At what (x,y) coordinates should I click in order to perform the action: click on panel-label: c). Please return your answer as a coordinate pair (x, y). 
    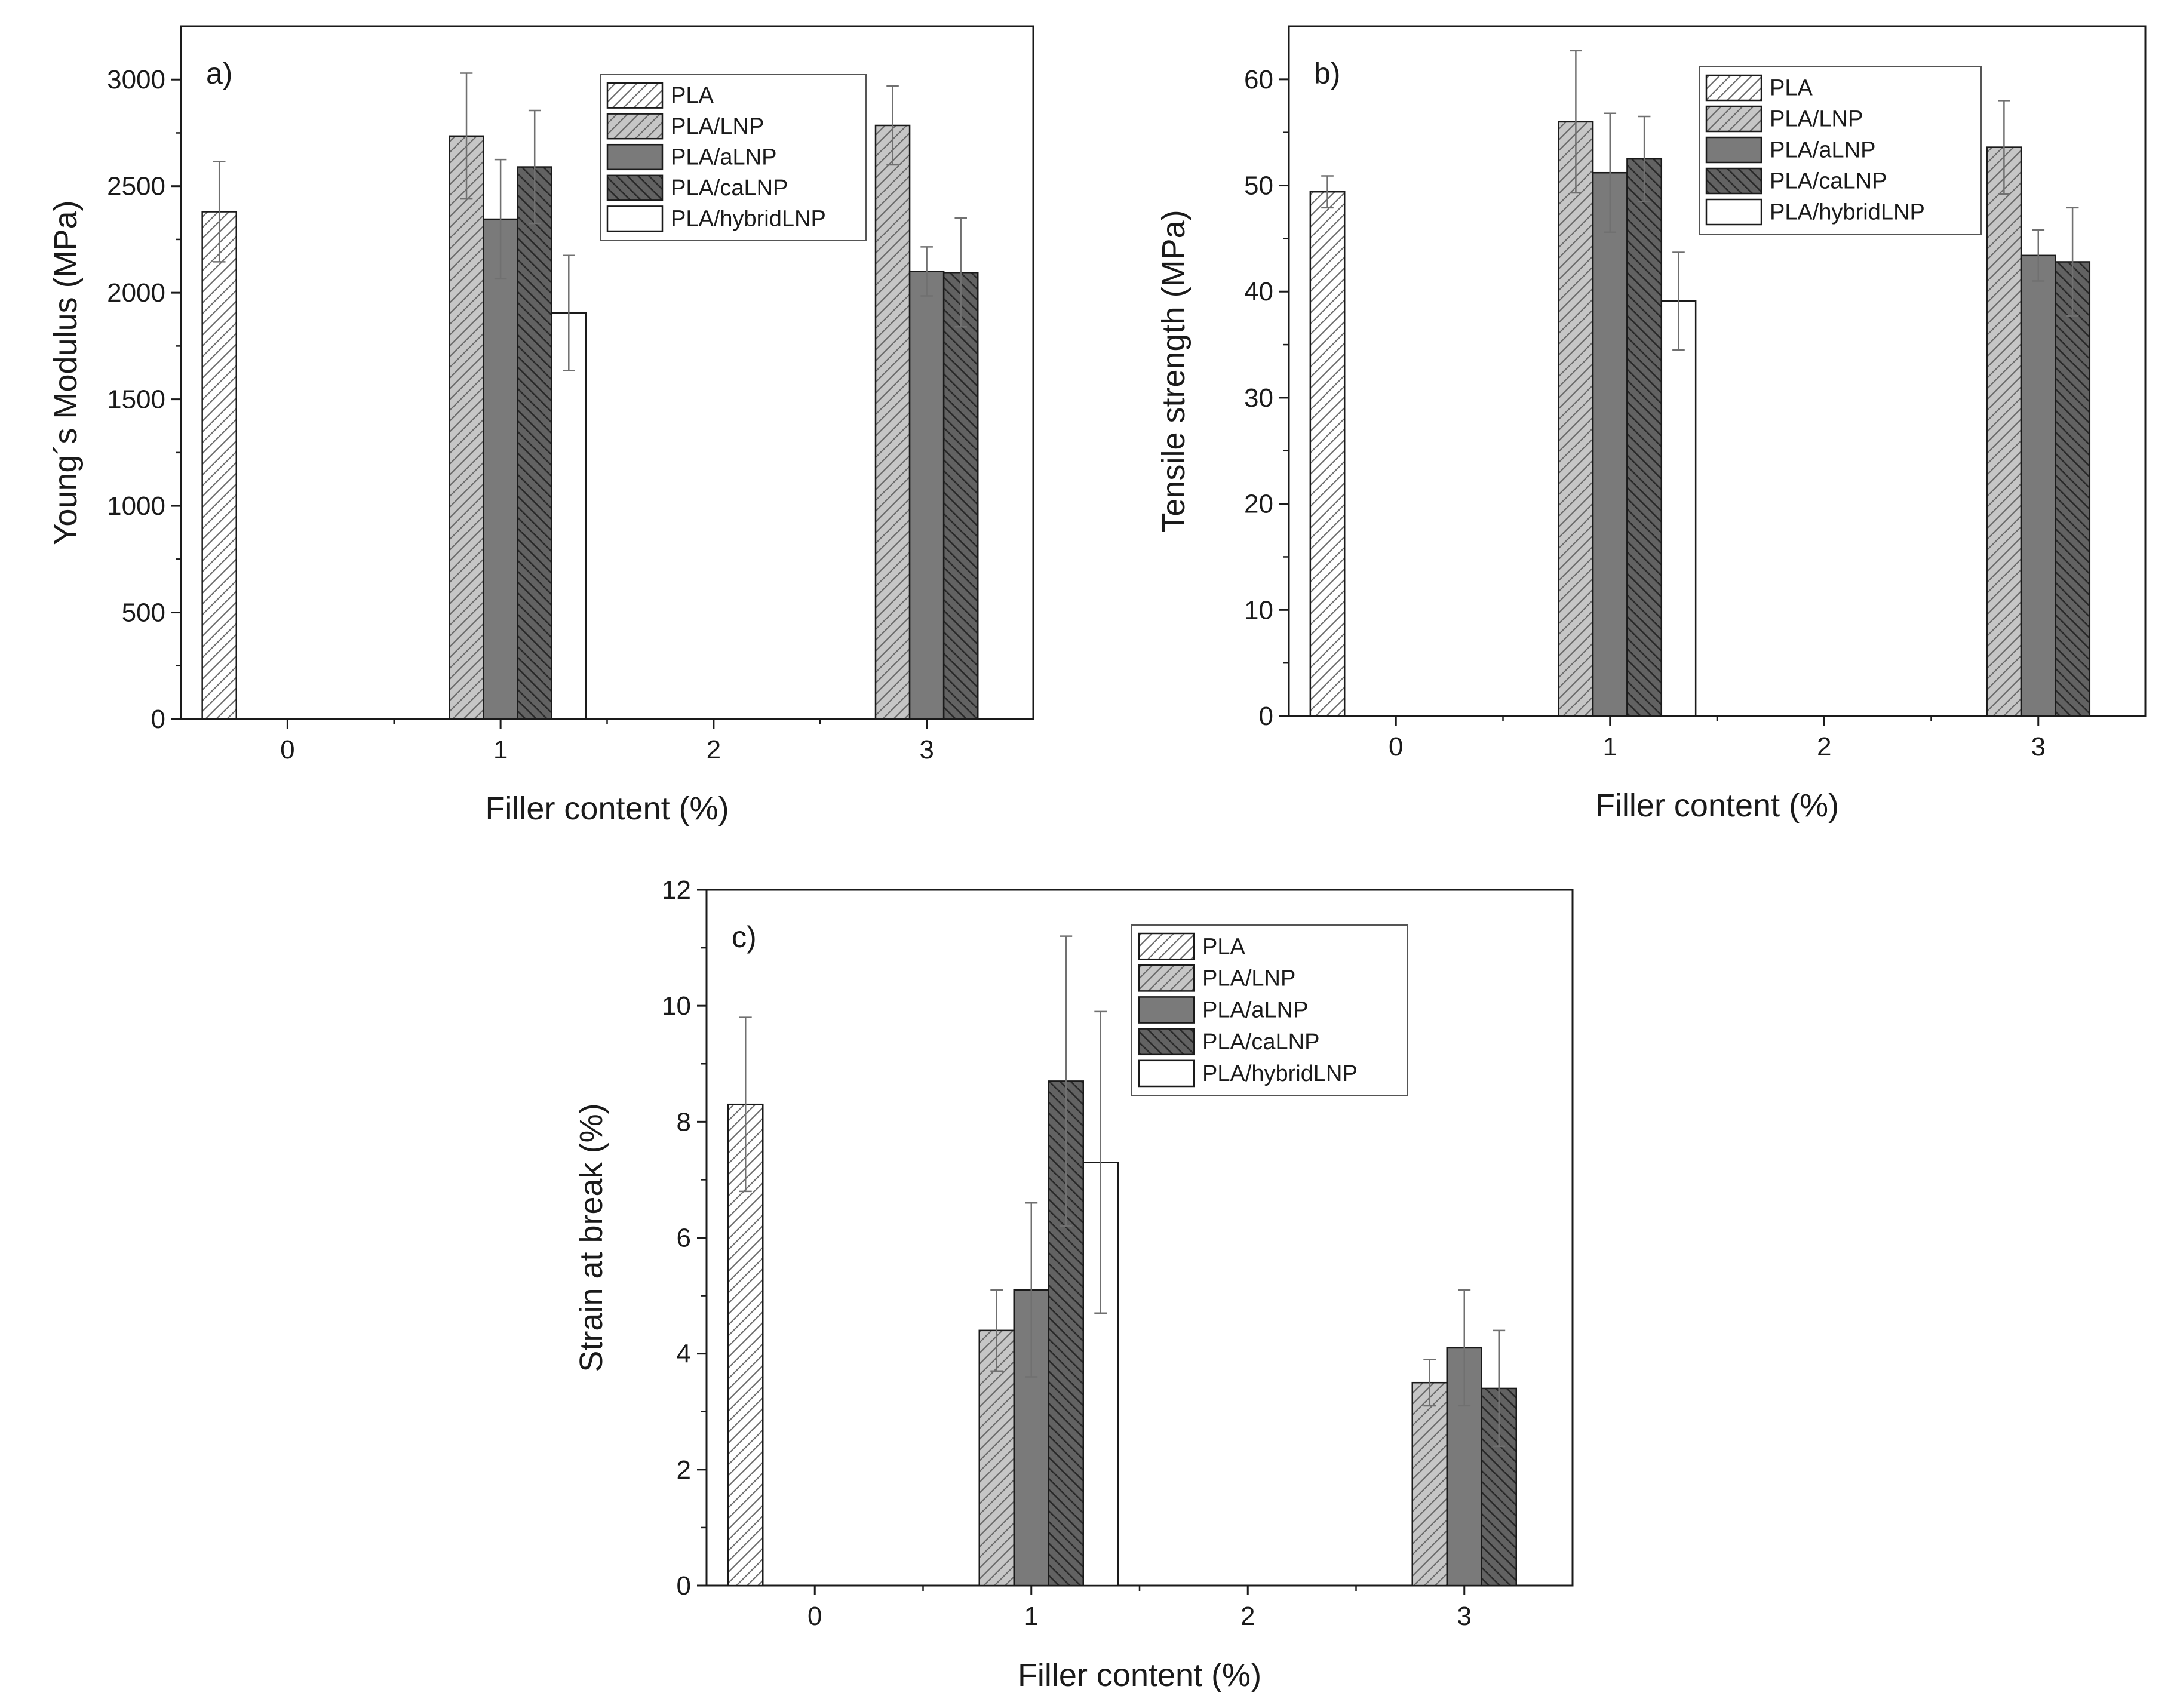
    Looking at the image, I should click on (744, 937).